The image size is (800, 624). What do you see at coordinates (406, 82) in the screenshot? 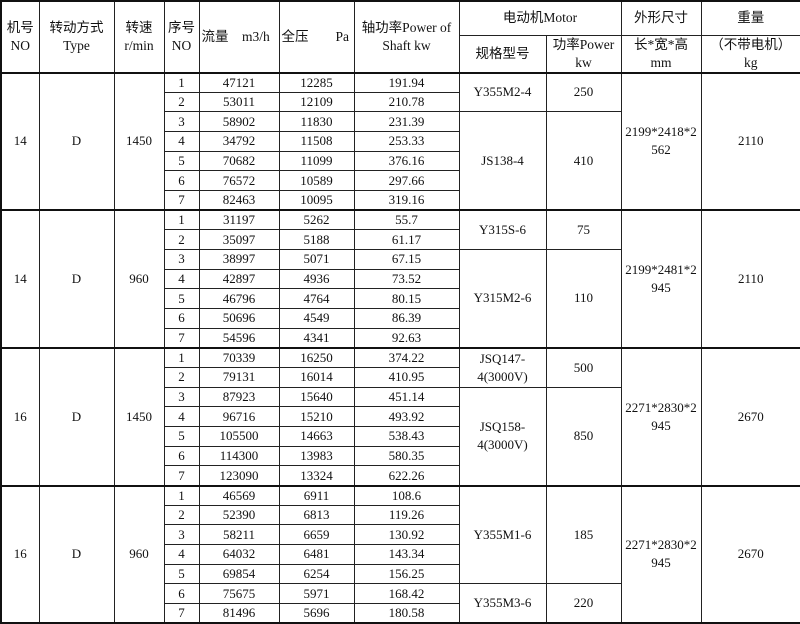
I see `shaft-power: 191.94` at bounding box center [406, 82].